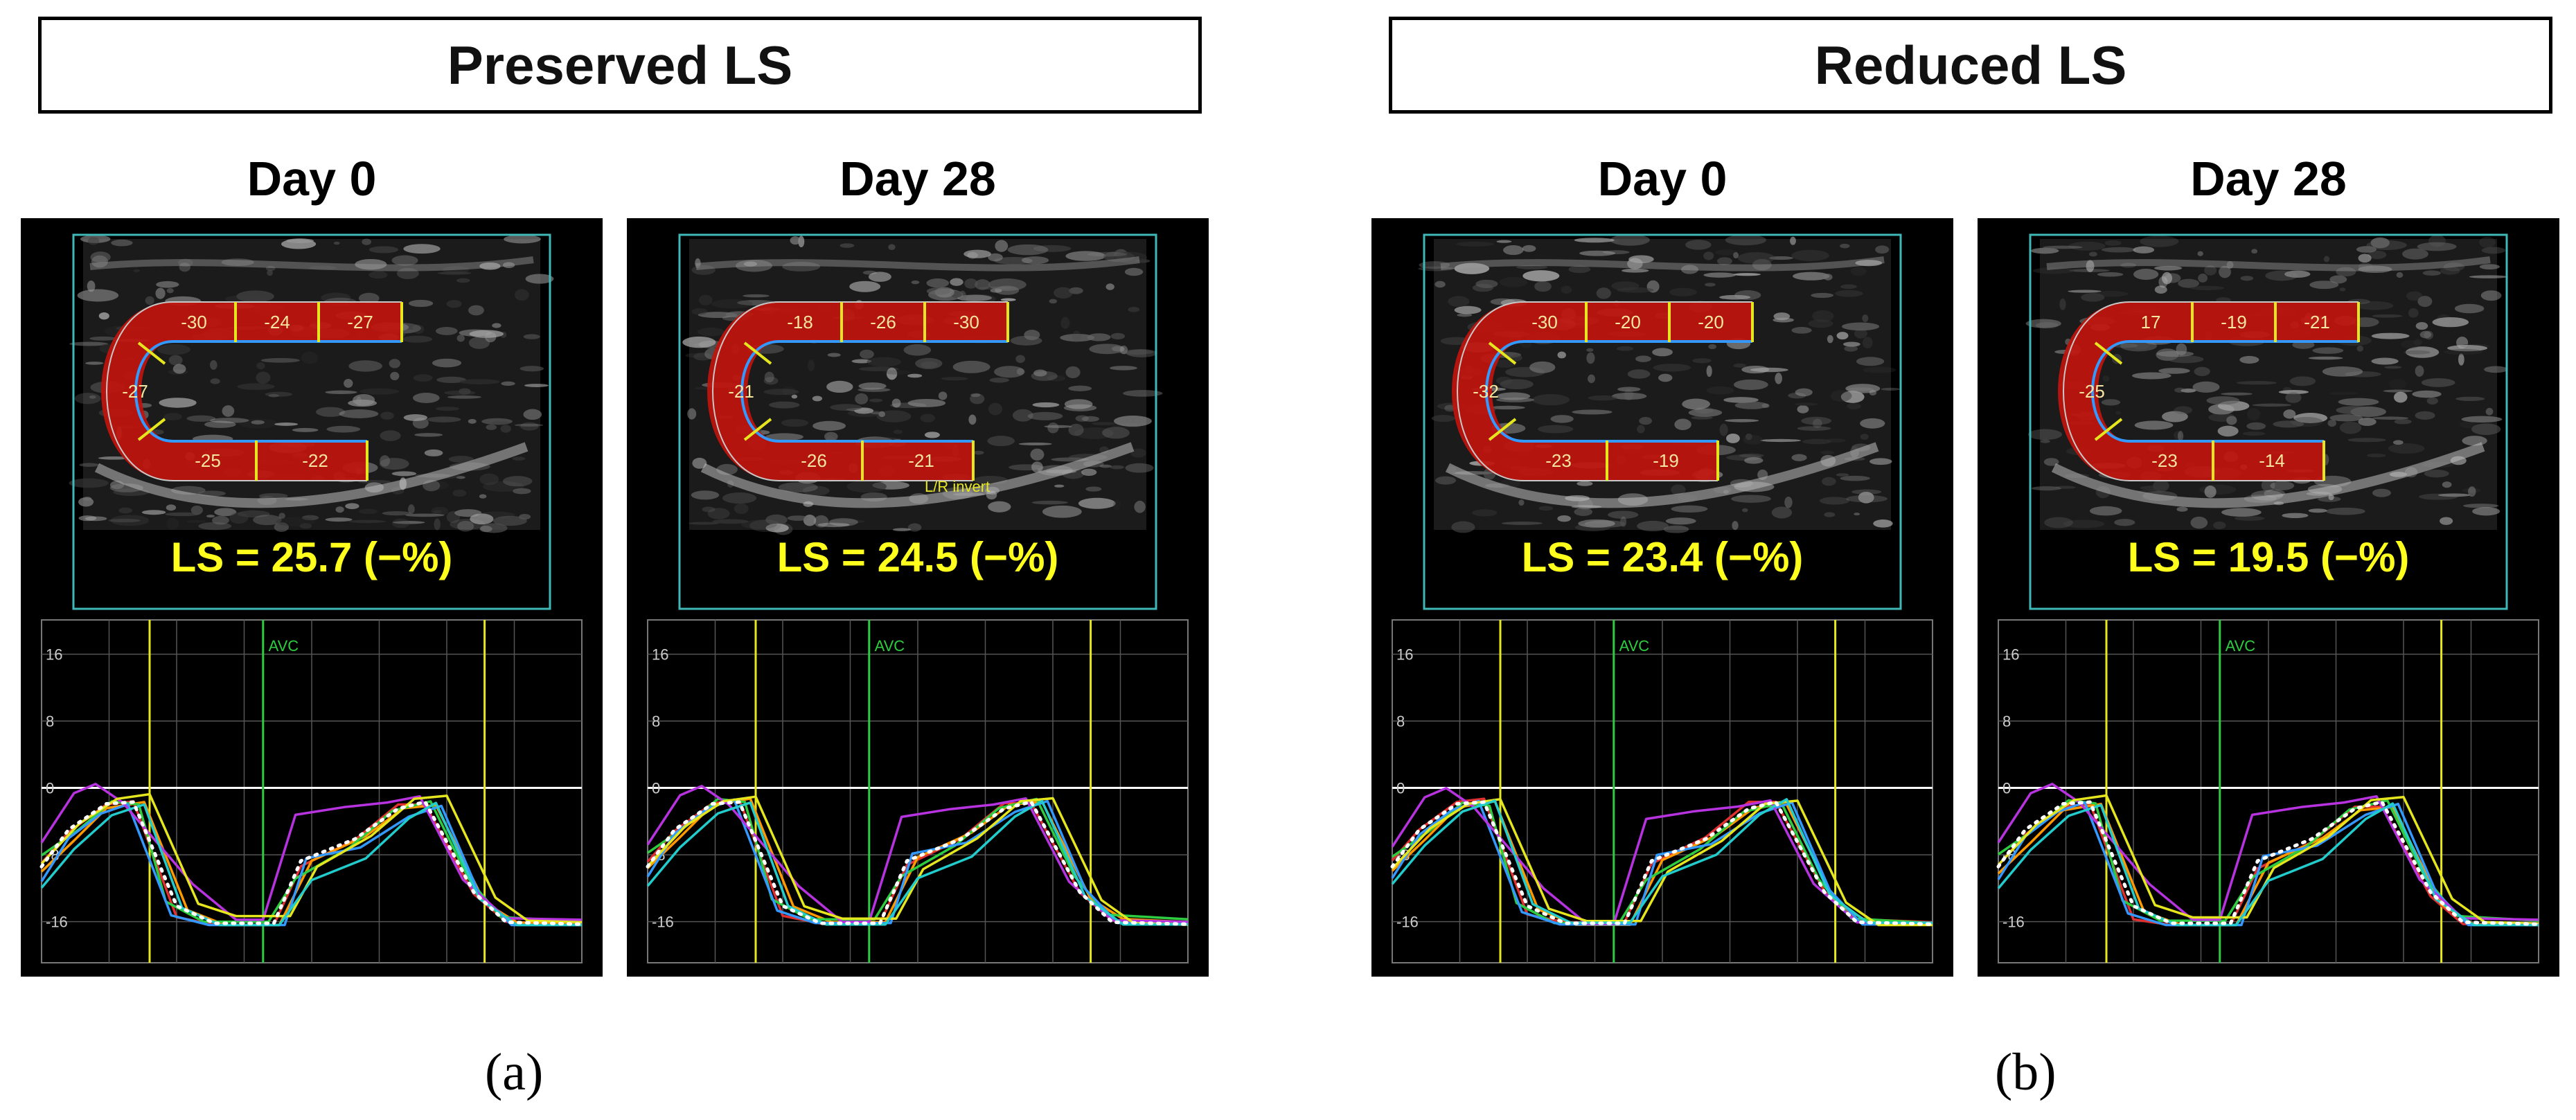 Image resolution: width=2576 pixels, height=1120 pixels. Describe the element at coordinates (1558, 460) in the screenshot. I see `segment-strain-value: -23` at that location.